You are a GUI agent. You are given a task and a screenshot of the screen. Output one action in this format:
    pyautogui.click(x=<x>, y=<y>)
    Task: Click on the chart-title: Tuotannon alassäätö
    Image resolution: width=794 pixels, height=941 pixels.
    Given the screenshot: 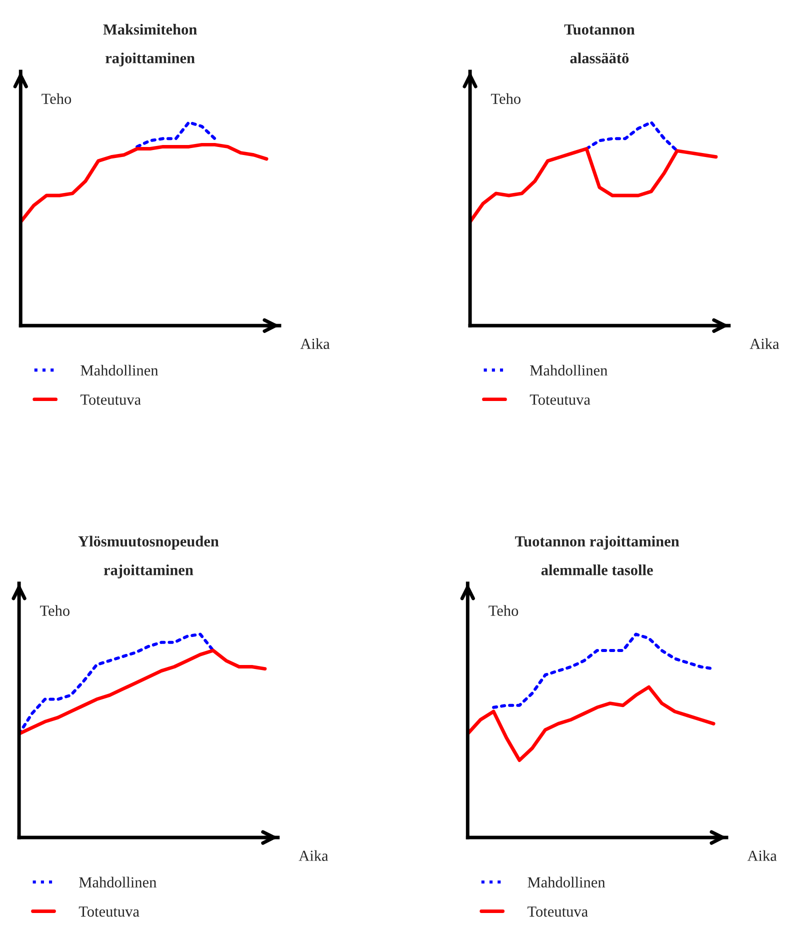 What is the action you would take?
    pyautogui.click(x=599, y=44)
    